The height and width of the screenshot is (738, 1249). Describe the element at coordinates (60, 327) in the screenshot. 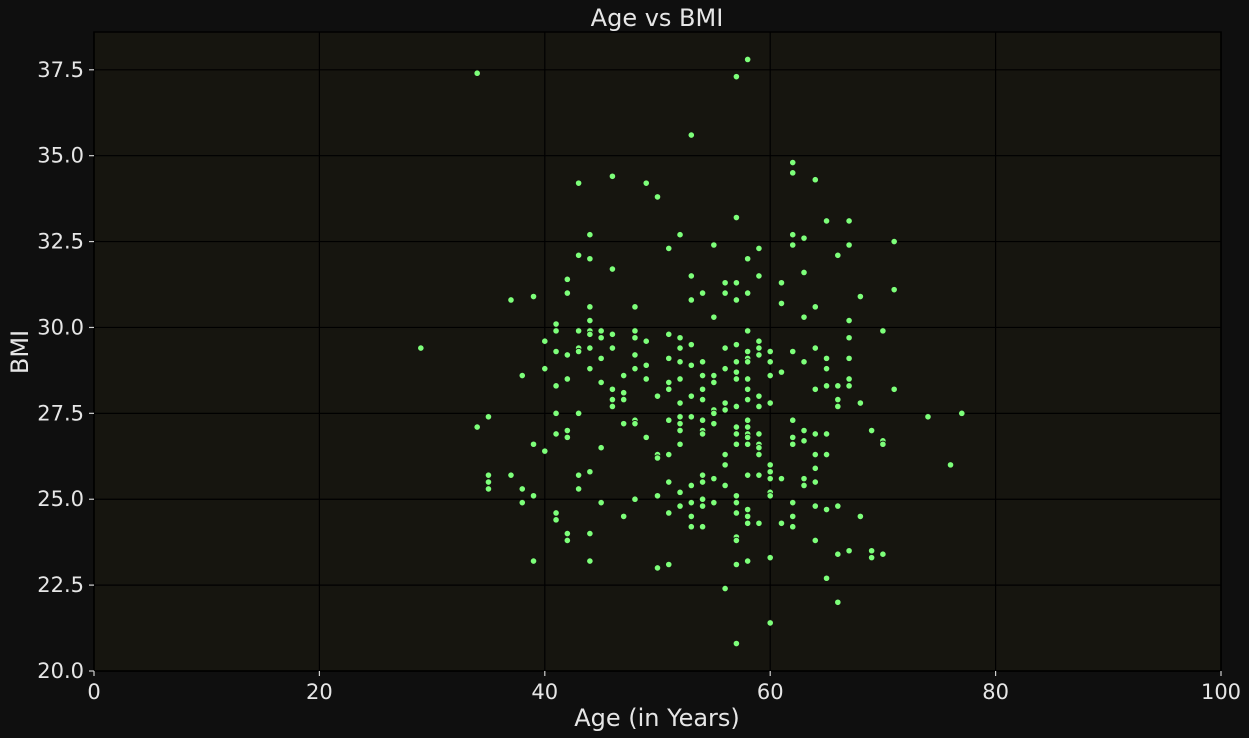

I see `y-tick-label: 30.0` at that location.